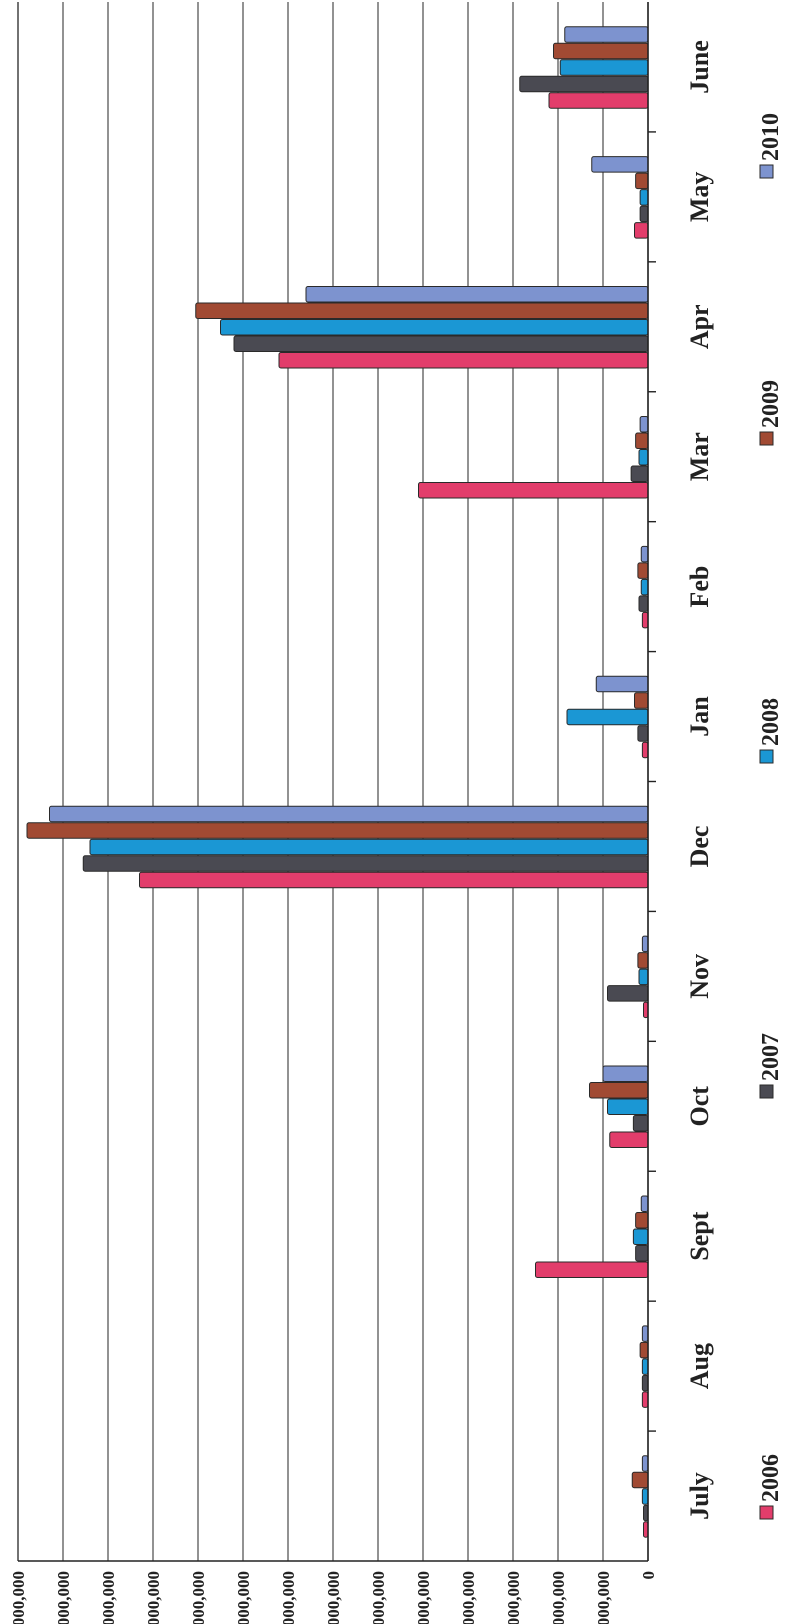 The image size is (807, 1624). What do you see at coordinates (699, 326) in the screenshot?
I see `category-label: Apr` at bounding box center [699, 326].